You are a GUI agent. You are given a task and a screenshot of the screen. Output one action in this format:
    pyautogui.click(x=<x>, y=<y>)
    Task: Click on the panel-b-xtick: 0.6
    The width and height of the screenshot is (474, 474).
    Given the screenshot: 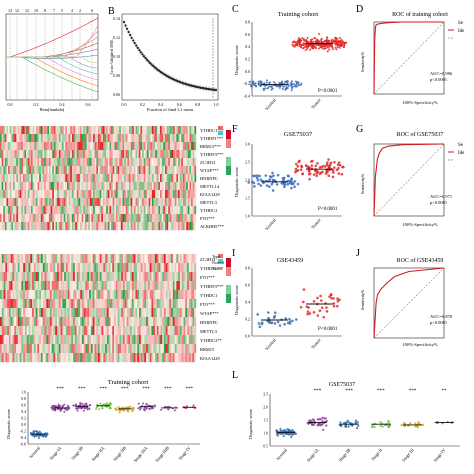 What is the action you would take?
    pyautogui.click(x=179, y=104)
    